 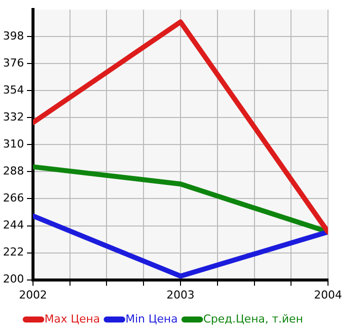 What do you see at coordinates (180, 295) in the screenshot?
I see `x-tick-label: 2003` at bounding box center [180, 295].